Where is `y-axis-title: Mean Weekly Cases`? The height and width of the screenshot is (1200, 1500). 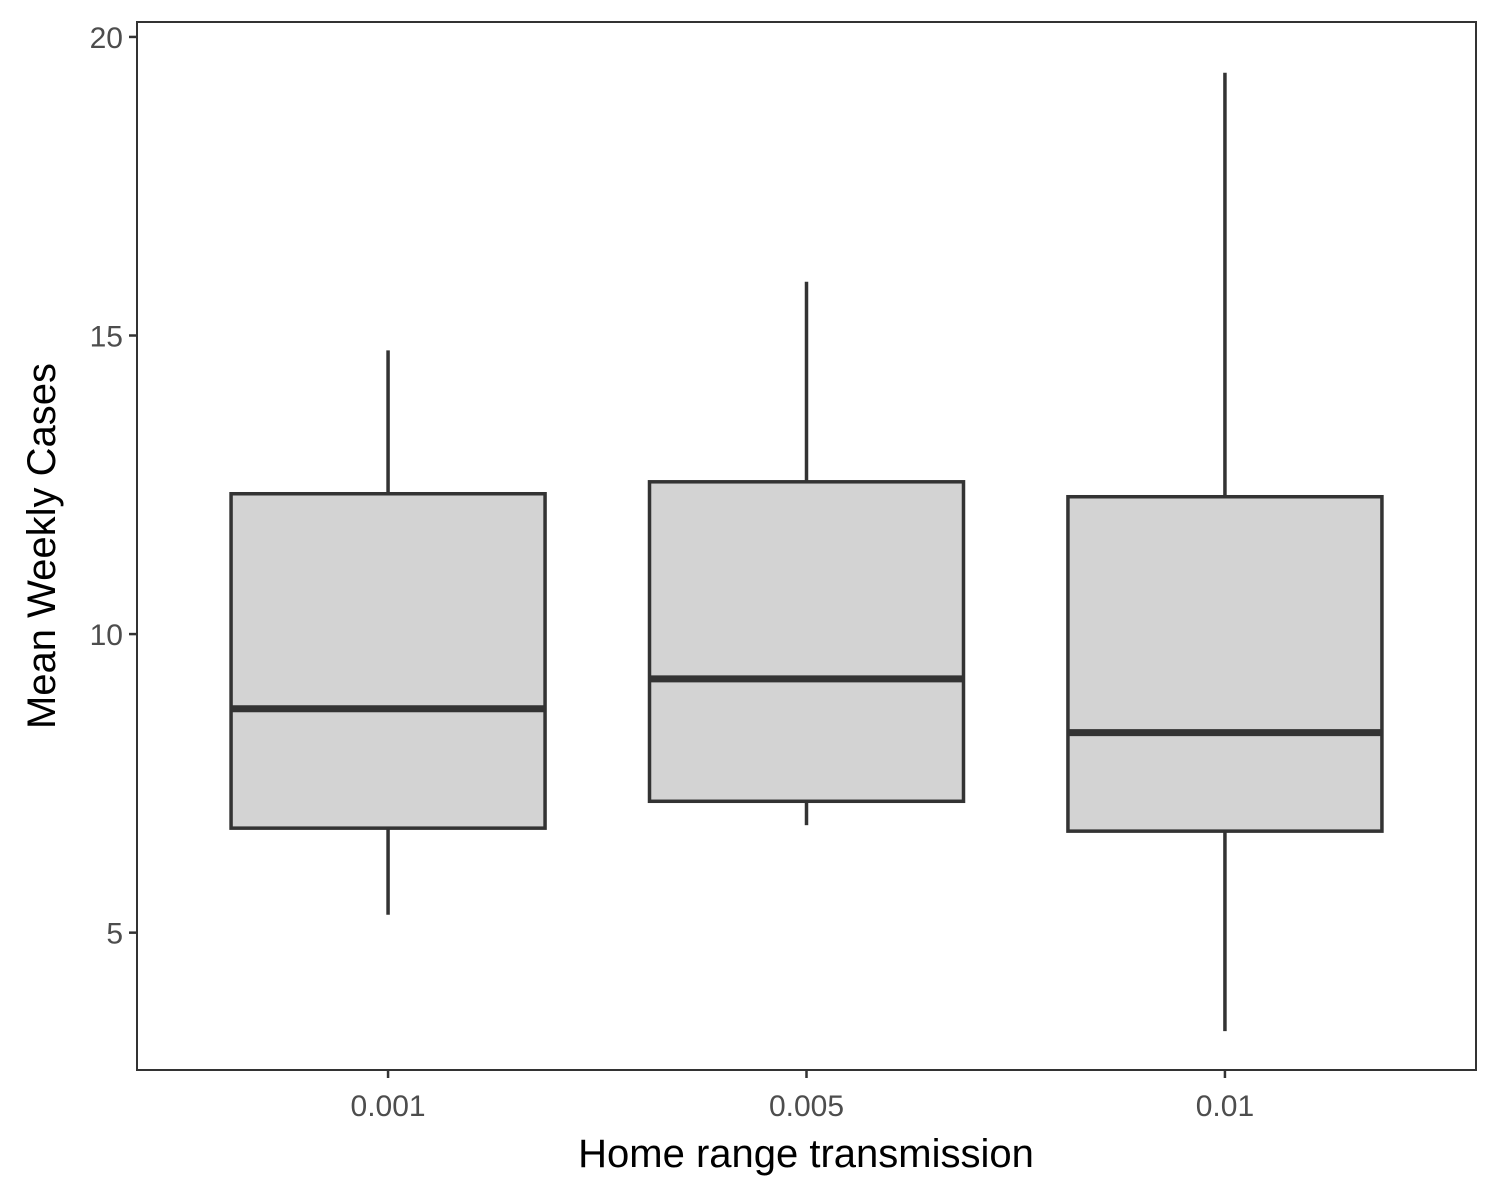
y-axis-title: Mean Weekly Cases is located at coordinates (42, 546).